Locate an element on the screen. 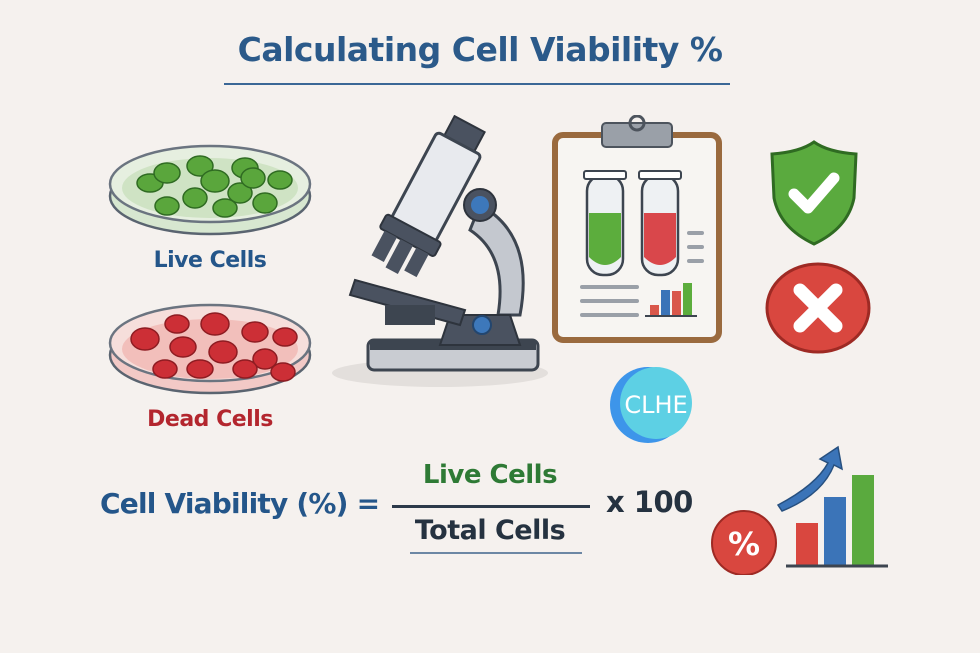 This screenshot has width=980, height=653. shield-check-icon is located at coordinates (814, 193).